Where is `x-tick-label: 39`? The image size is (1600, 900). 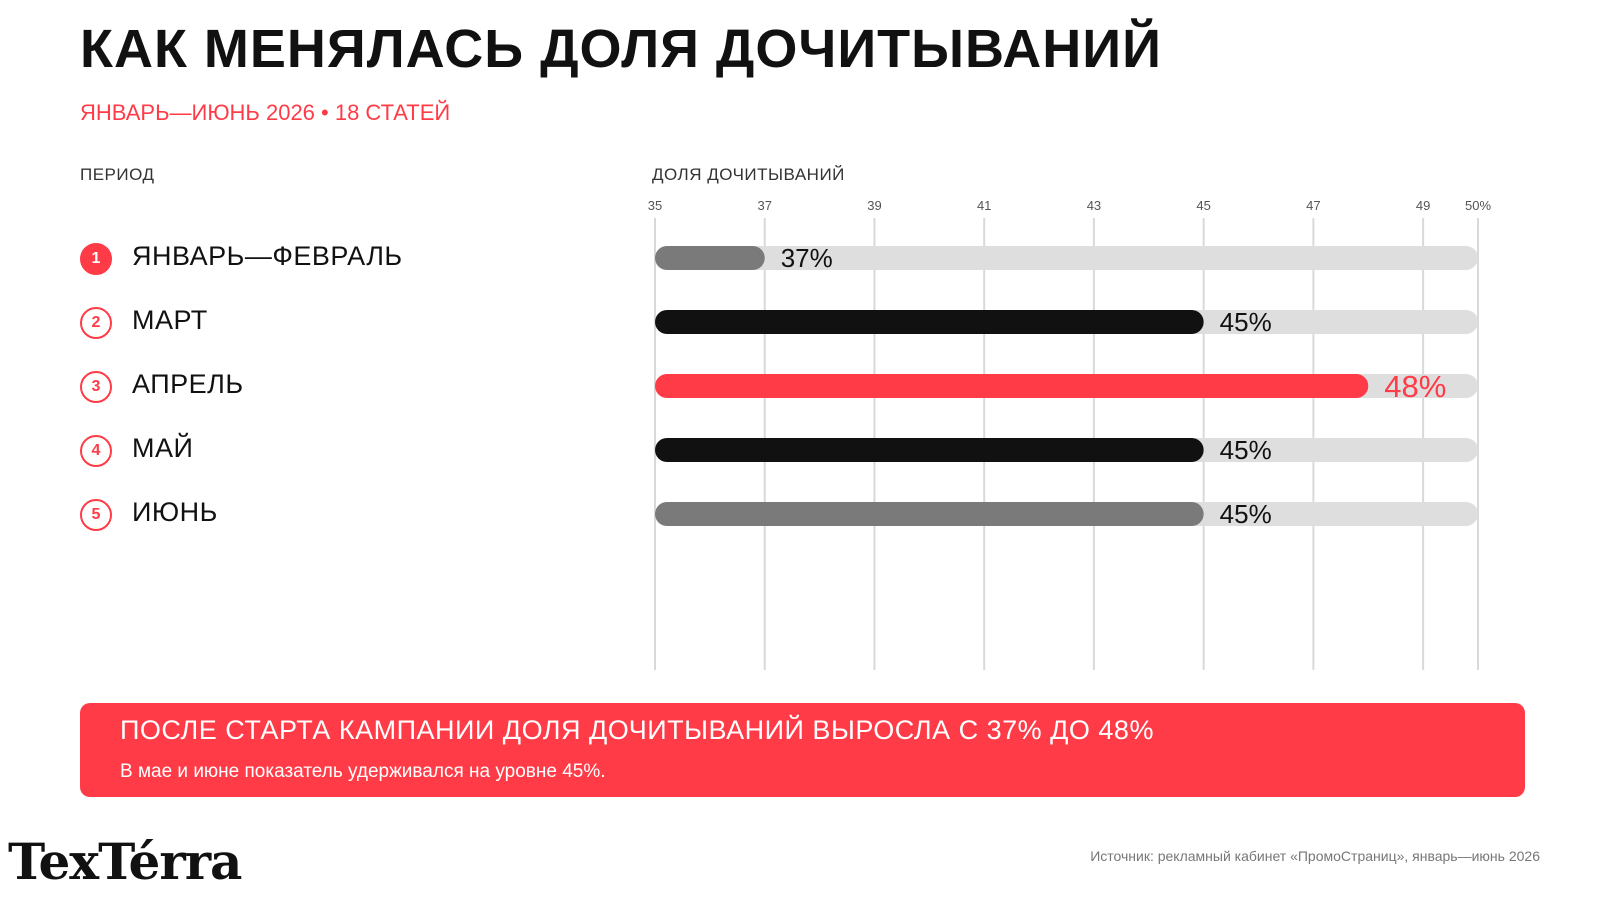
x-tick-label: 39 is located at coordinates (874, 205).